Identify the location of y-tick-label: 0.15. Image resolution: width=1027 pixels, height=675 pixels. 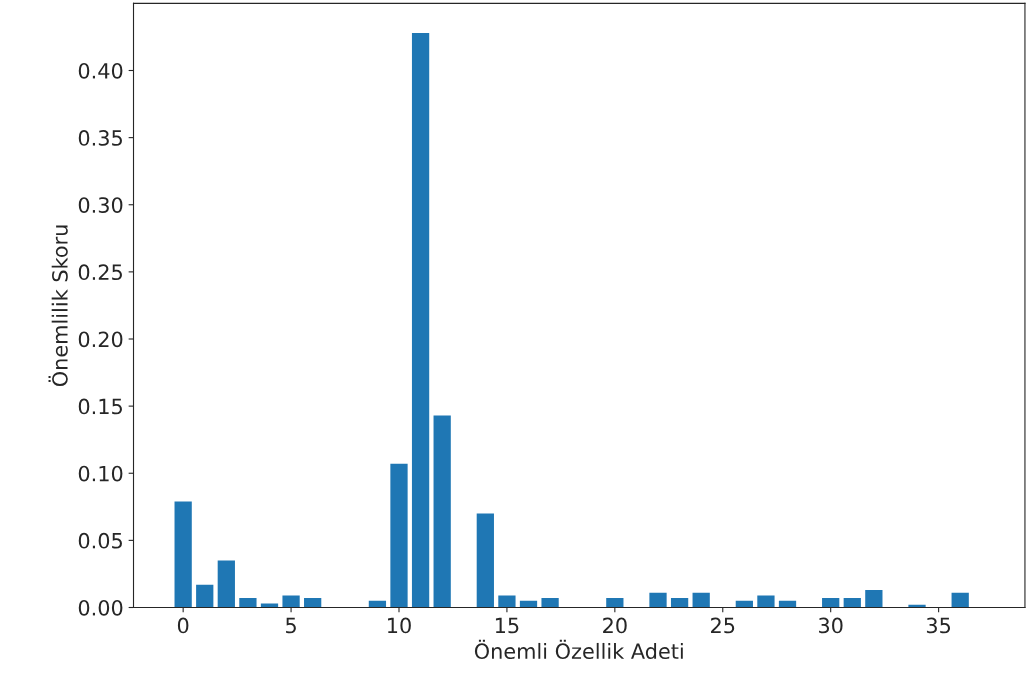
(100, 406).